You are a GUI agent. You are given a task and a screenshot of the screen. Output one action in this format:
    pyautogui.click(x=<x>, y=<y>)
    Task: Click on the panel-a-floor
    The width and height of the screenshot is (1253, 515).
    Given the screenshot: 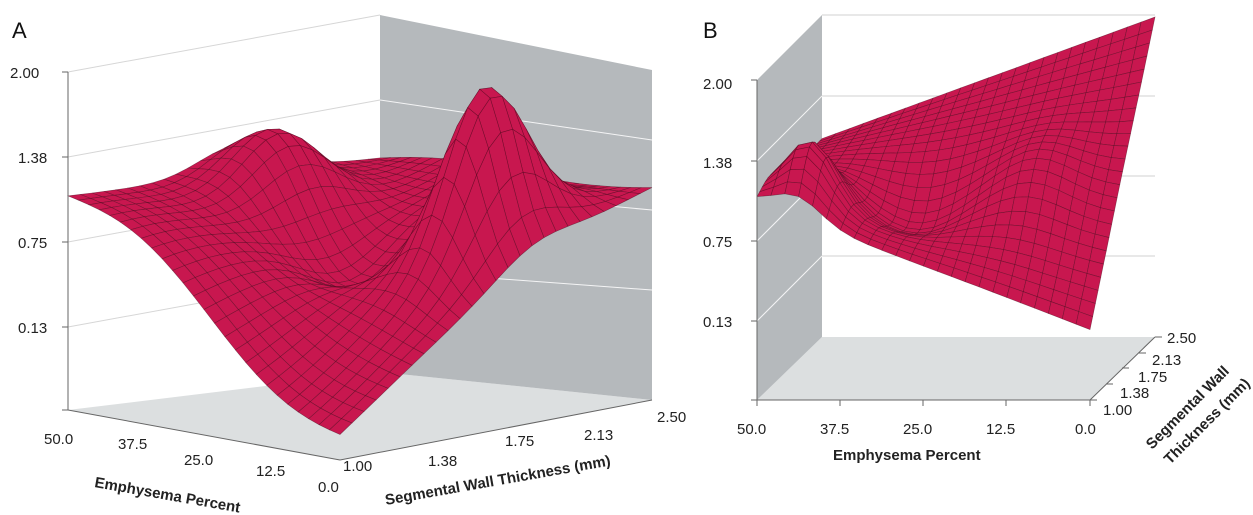 What is the action you would take?
    pyautogui.click(x=360, y=416)
    